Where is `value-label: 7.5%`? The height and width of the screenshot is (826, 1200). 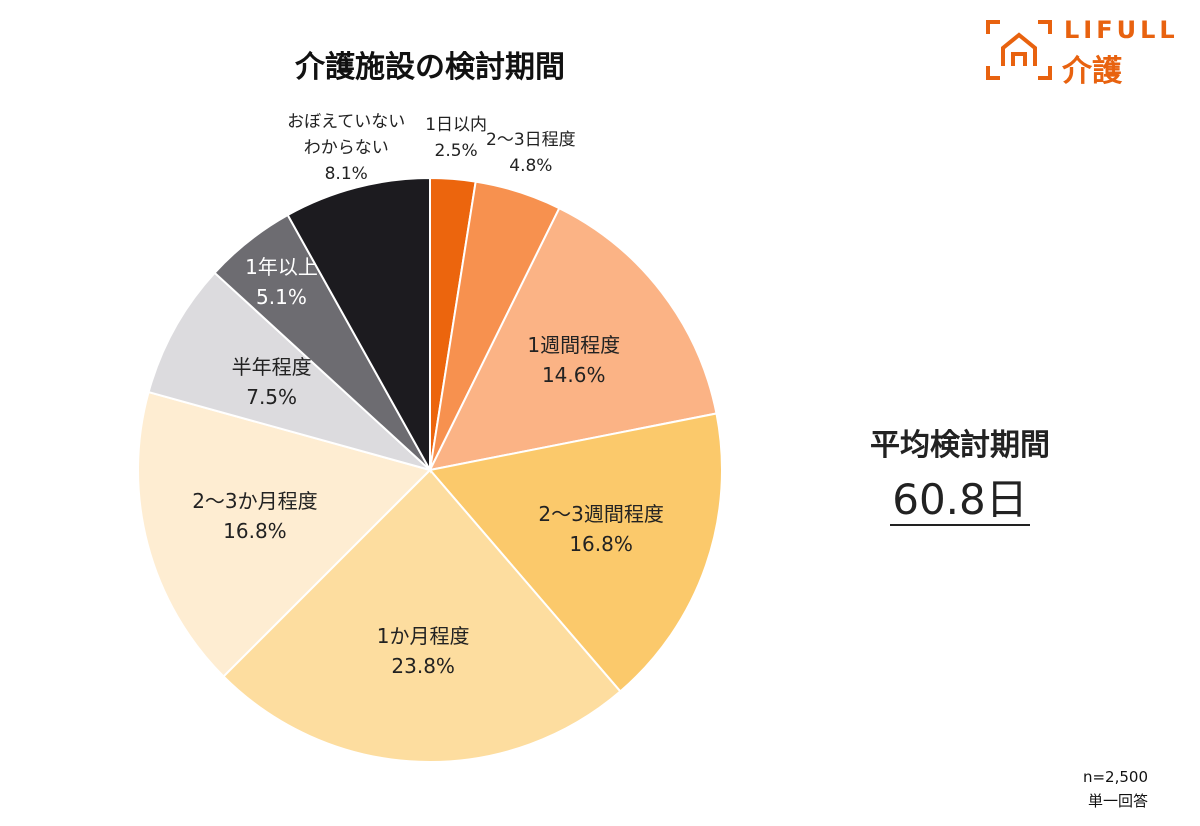
value-label: 7.5% is located at coordinates (272, 397).